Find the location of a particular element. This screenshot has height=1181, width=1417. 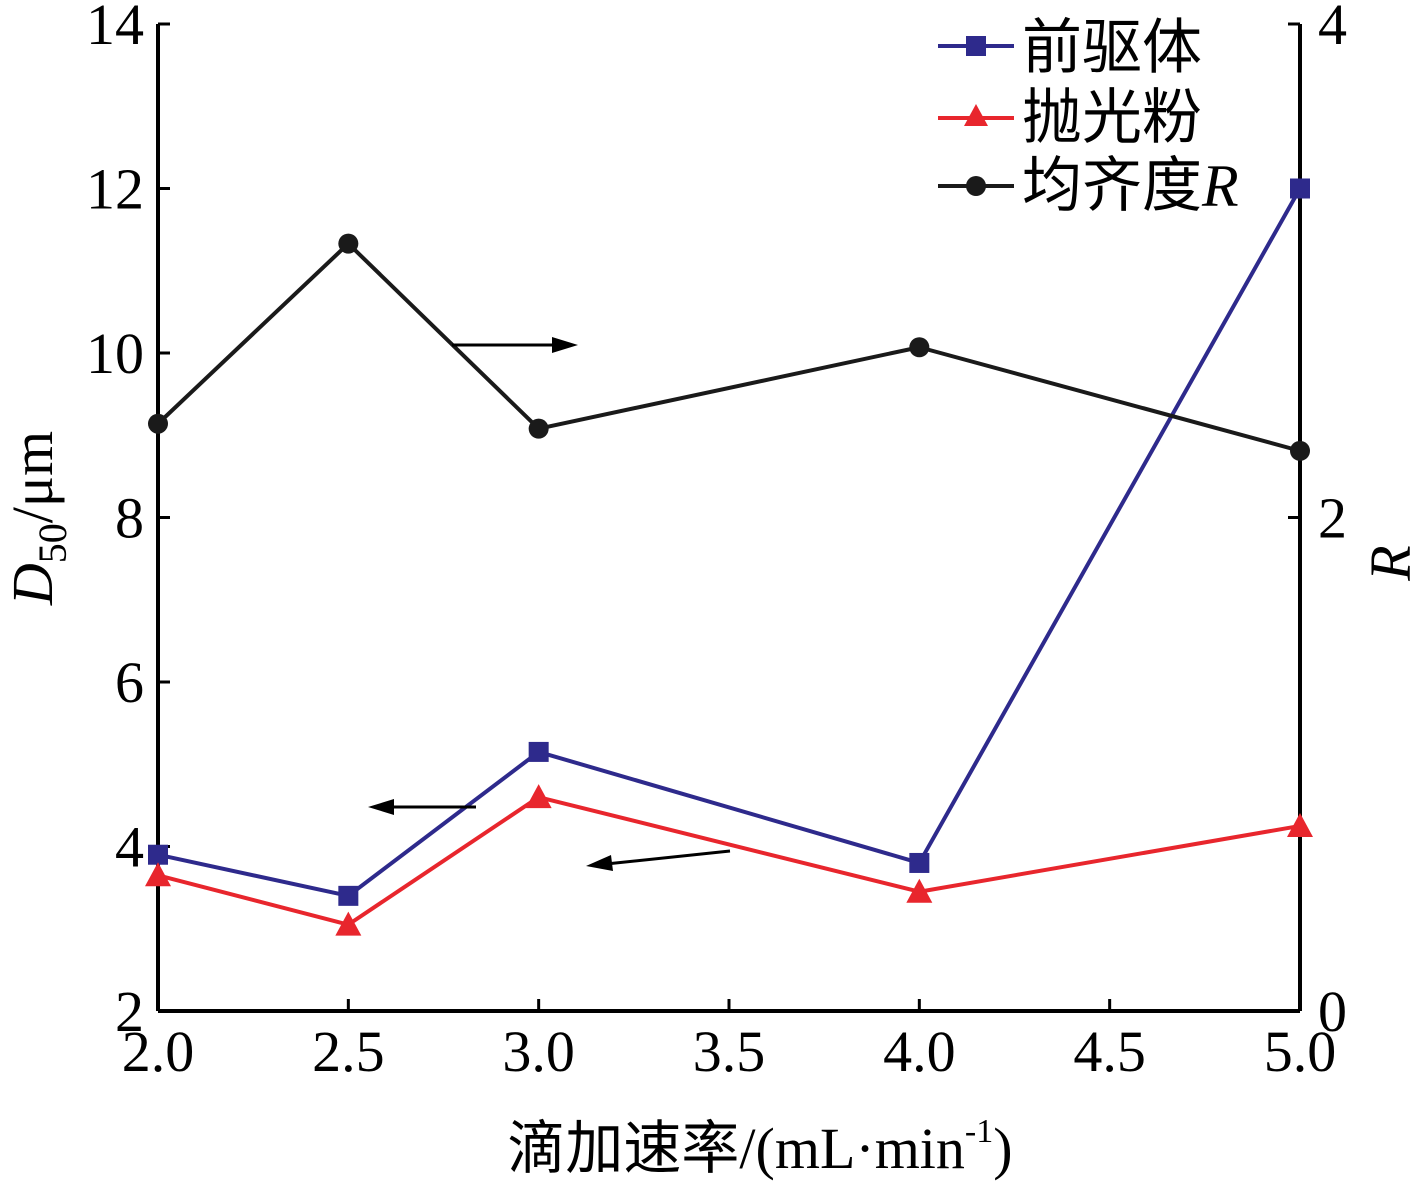

x-tick-label: 2.0 is located at coordinates (158, 1051).